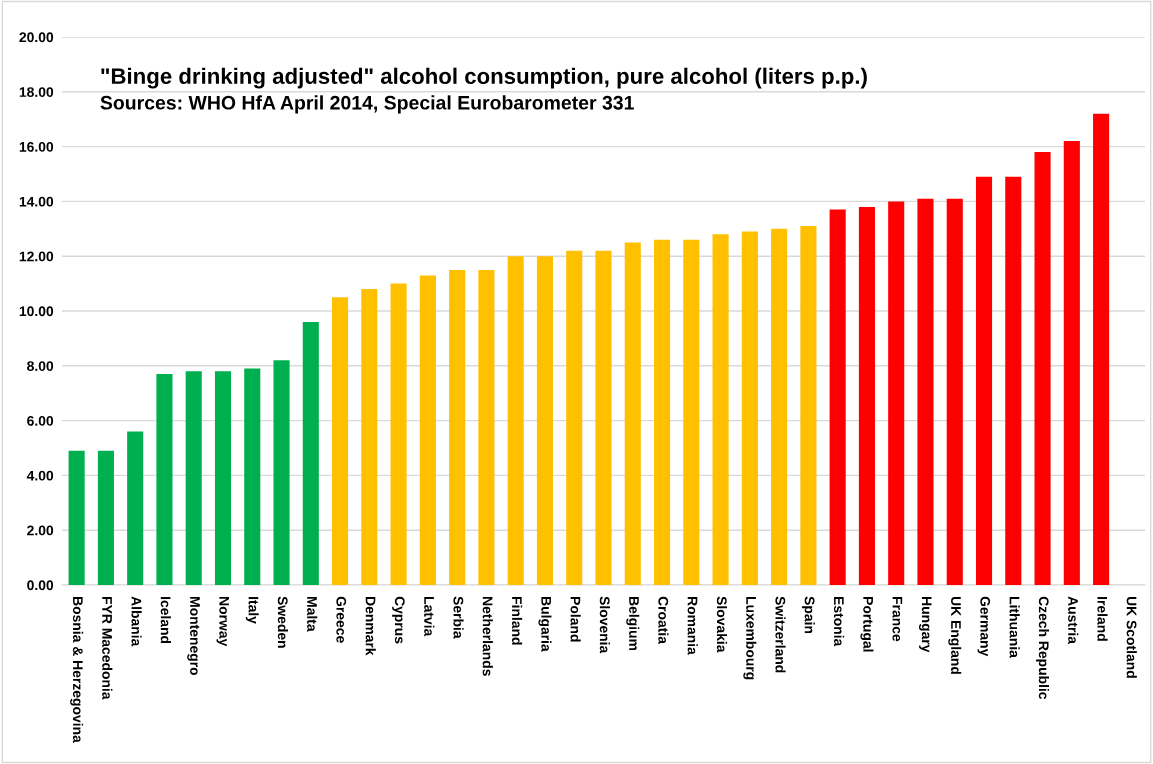  I want to click on y-tick-label: 12.00, so click(36, 256).